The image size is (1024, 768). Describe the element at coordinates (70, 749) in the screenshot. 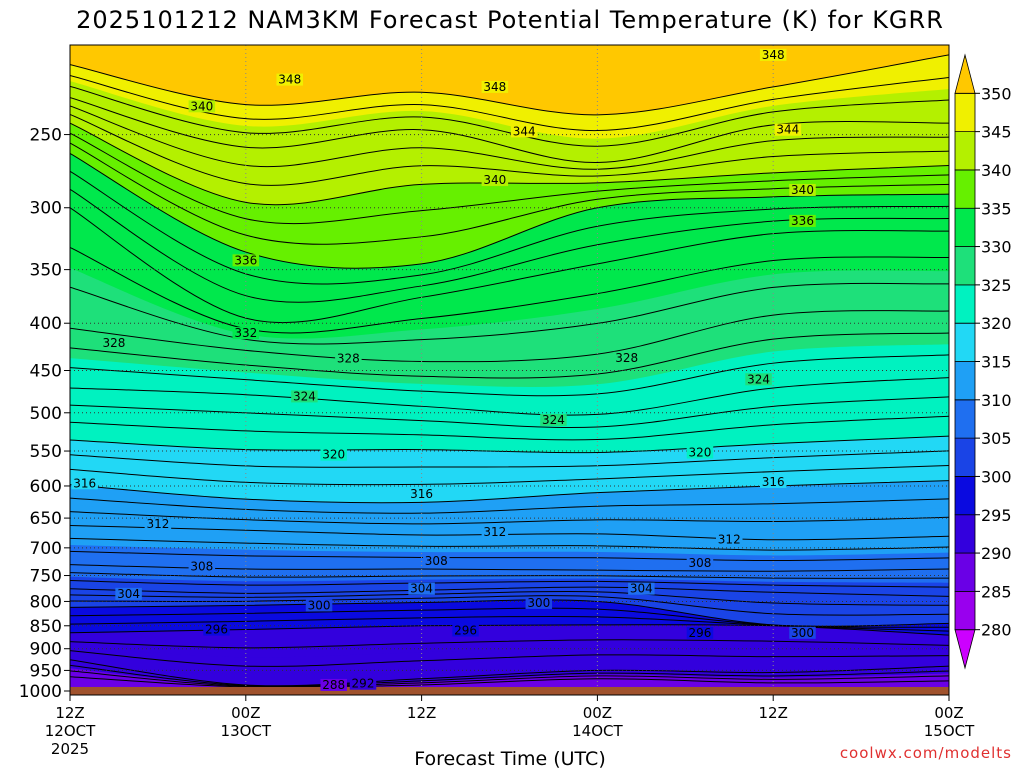

I see `x-tick-year: 2025` at that location.